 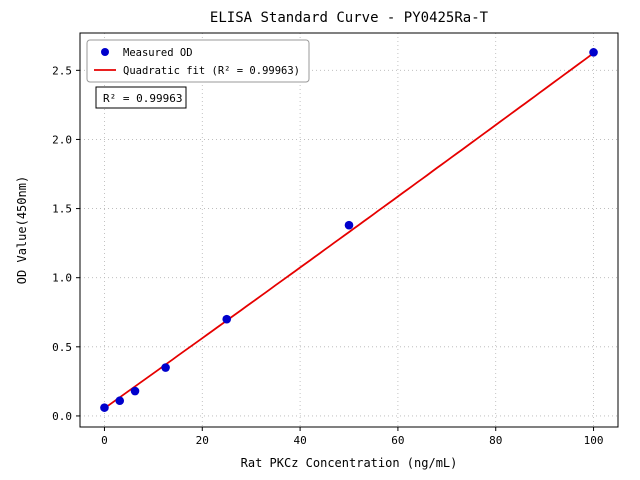 What do you see at coordinates (105, 52) in the screenshot?
I see `legend-dot-marker` at bounding box center [105, 52].